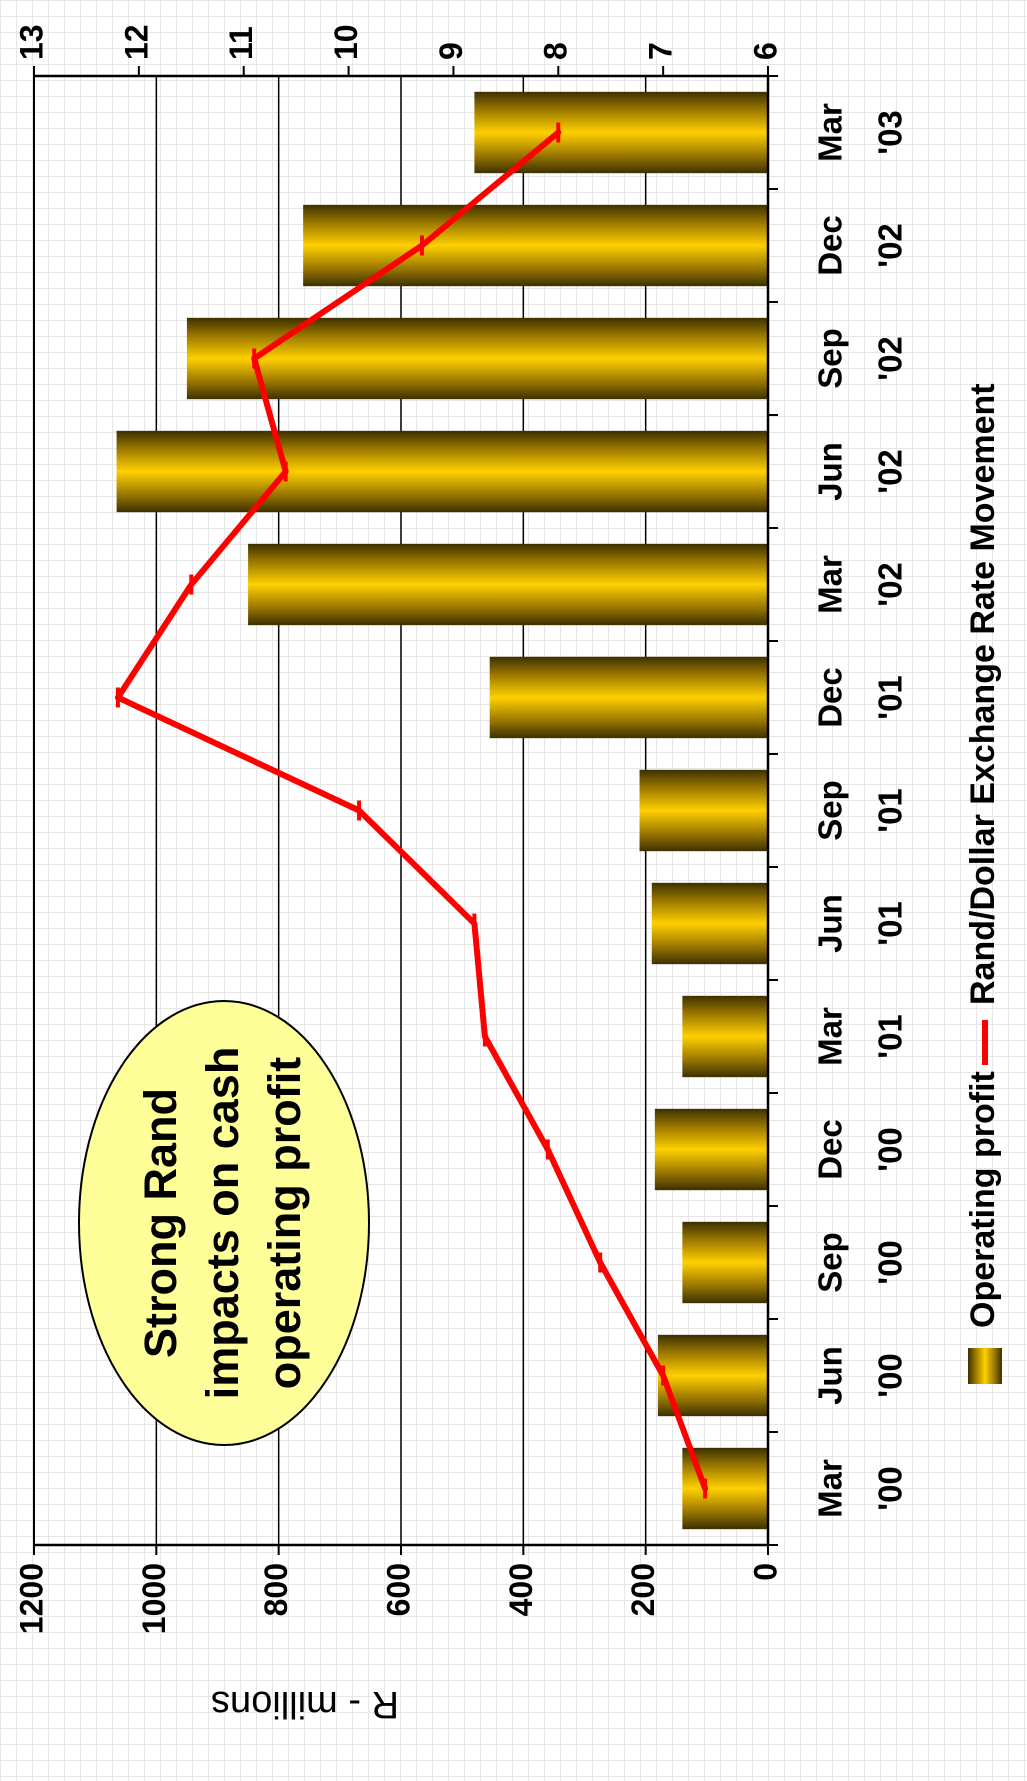  Describe the element at coordinates (31, 42) in the screenshot. I see `secondary-tick-label: 13` at that location.